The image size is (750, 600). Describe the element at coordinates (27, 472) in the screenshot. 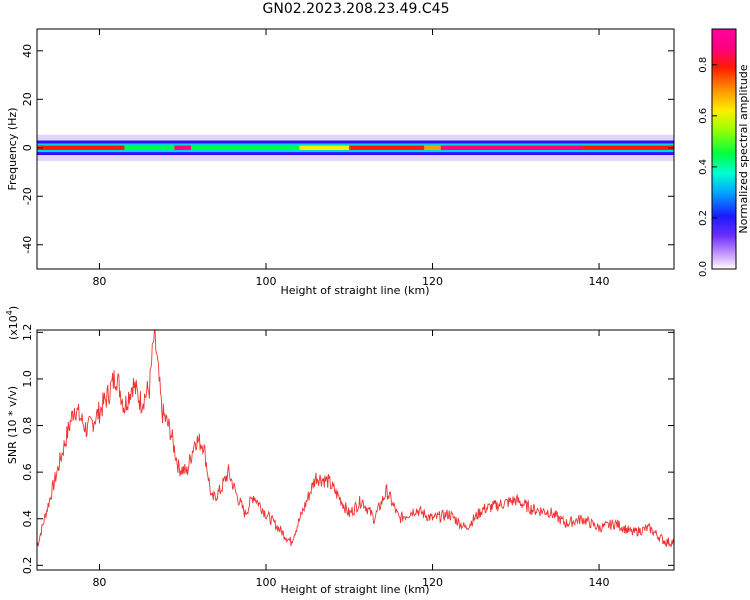

I see `snr-y-tick-label: 0.6` at that location.